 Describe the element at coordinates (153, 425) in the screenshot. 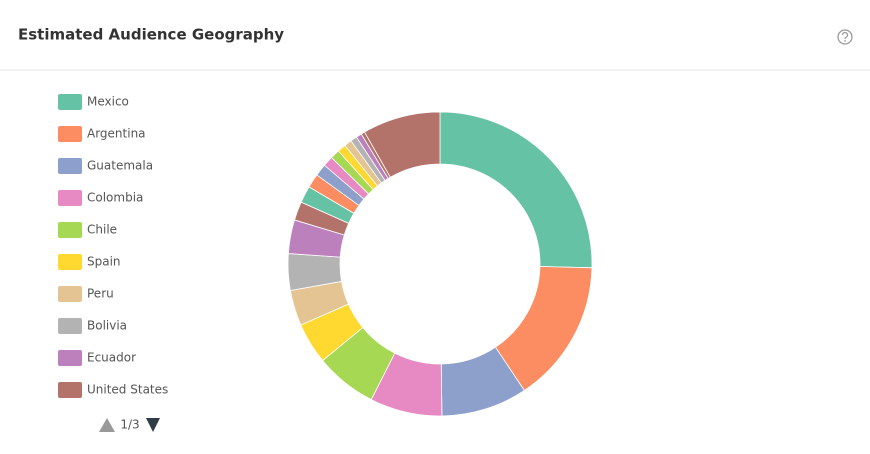

I see `page-down` at that location.